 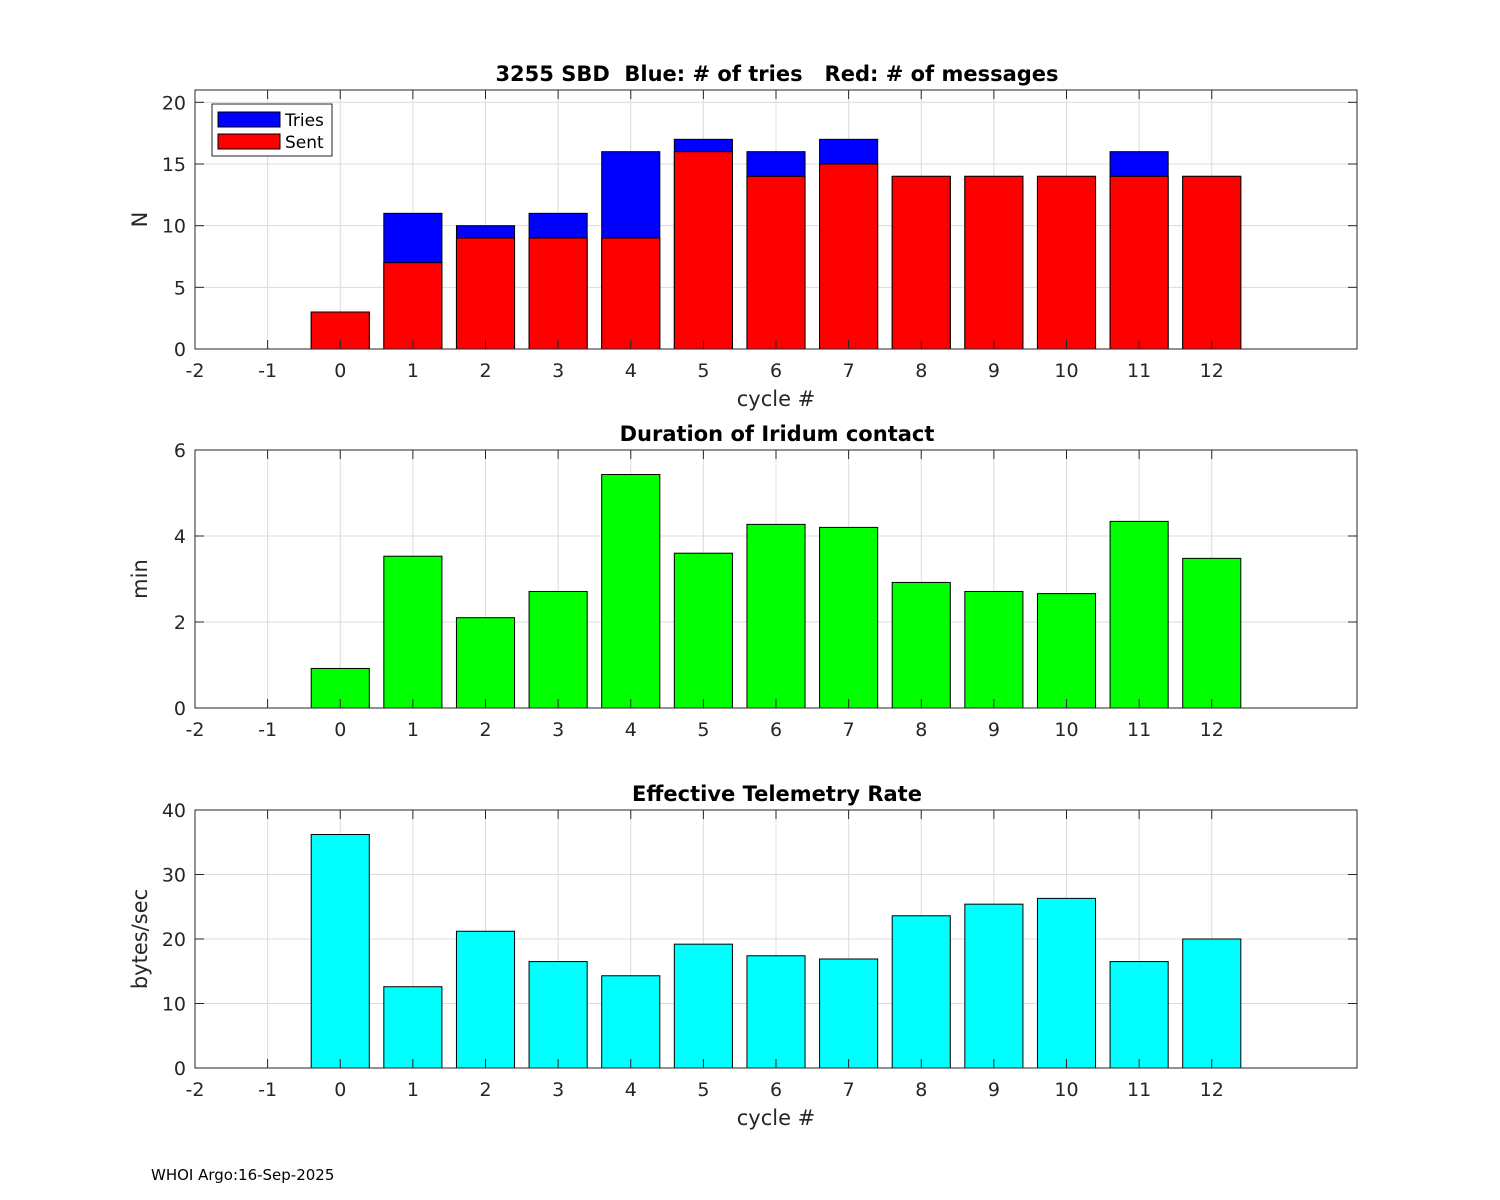 What do you see at coordinates (304, 143) in the screenshot?
I see `legend-label-sent: Sent` at bounding box center [304, 143].